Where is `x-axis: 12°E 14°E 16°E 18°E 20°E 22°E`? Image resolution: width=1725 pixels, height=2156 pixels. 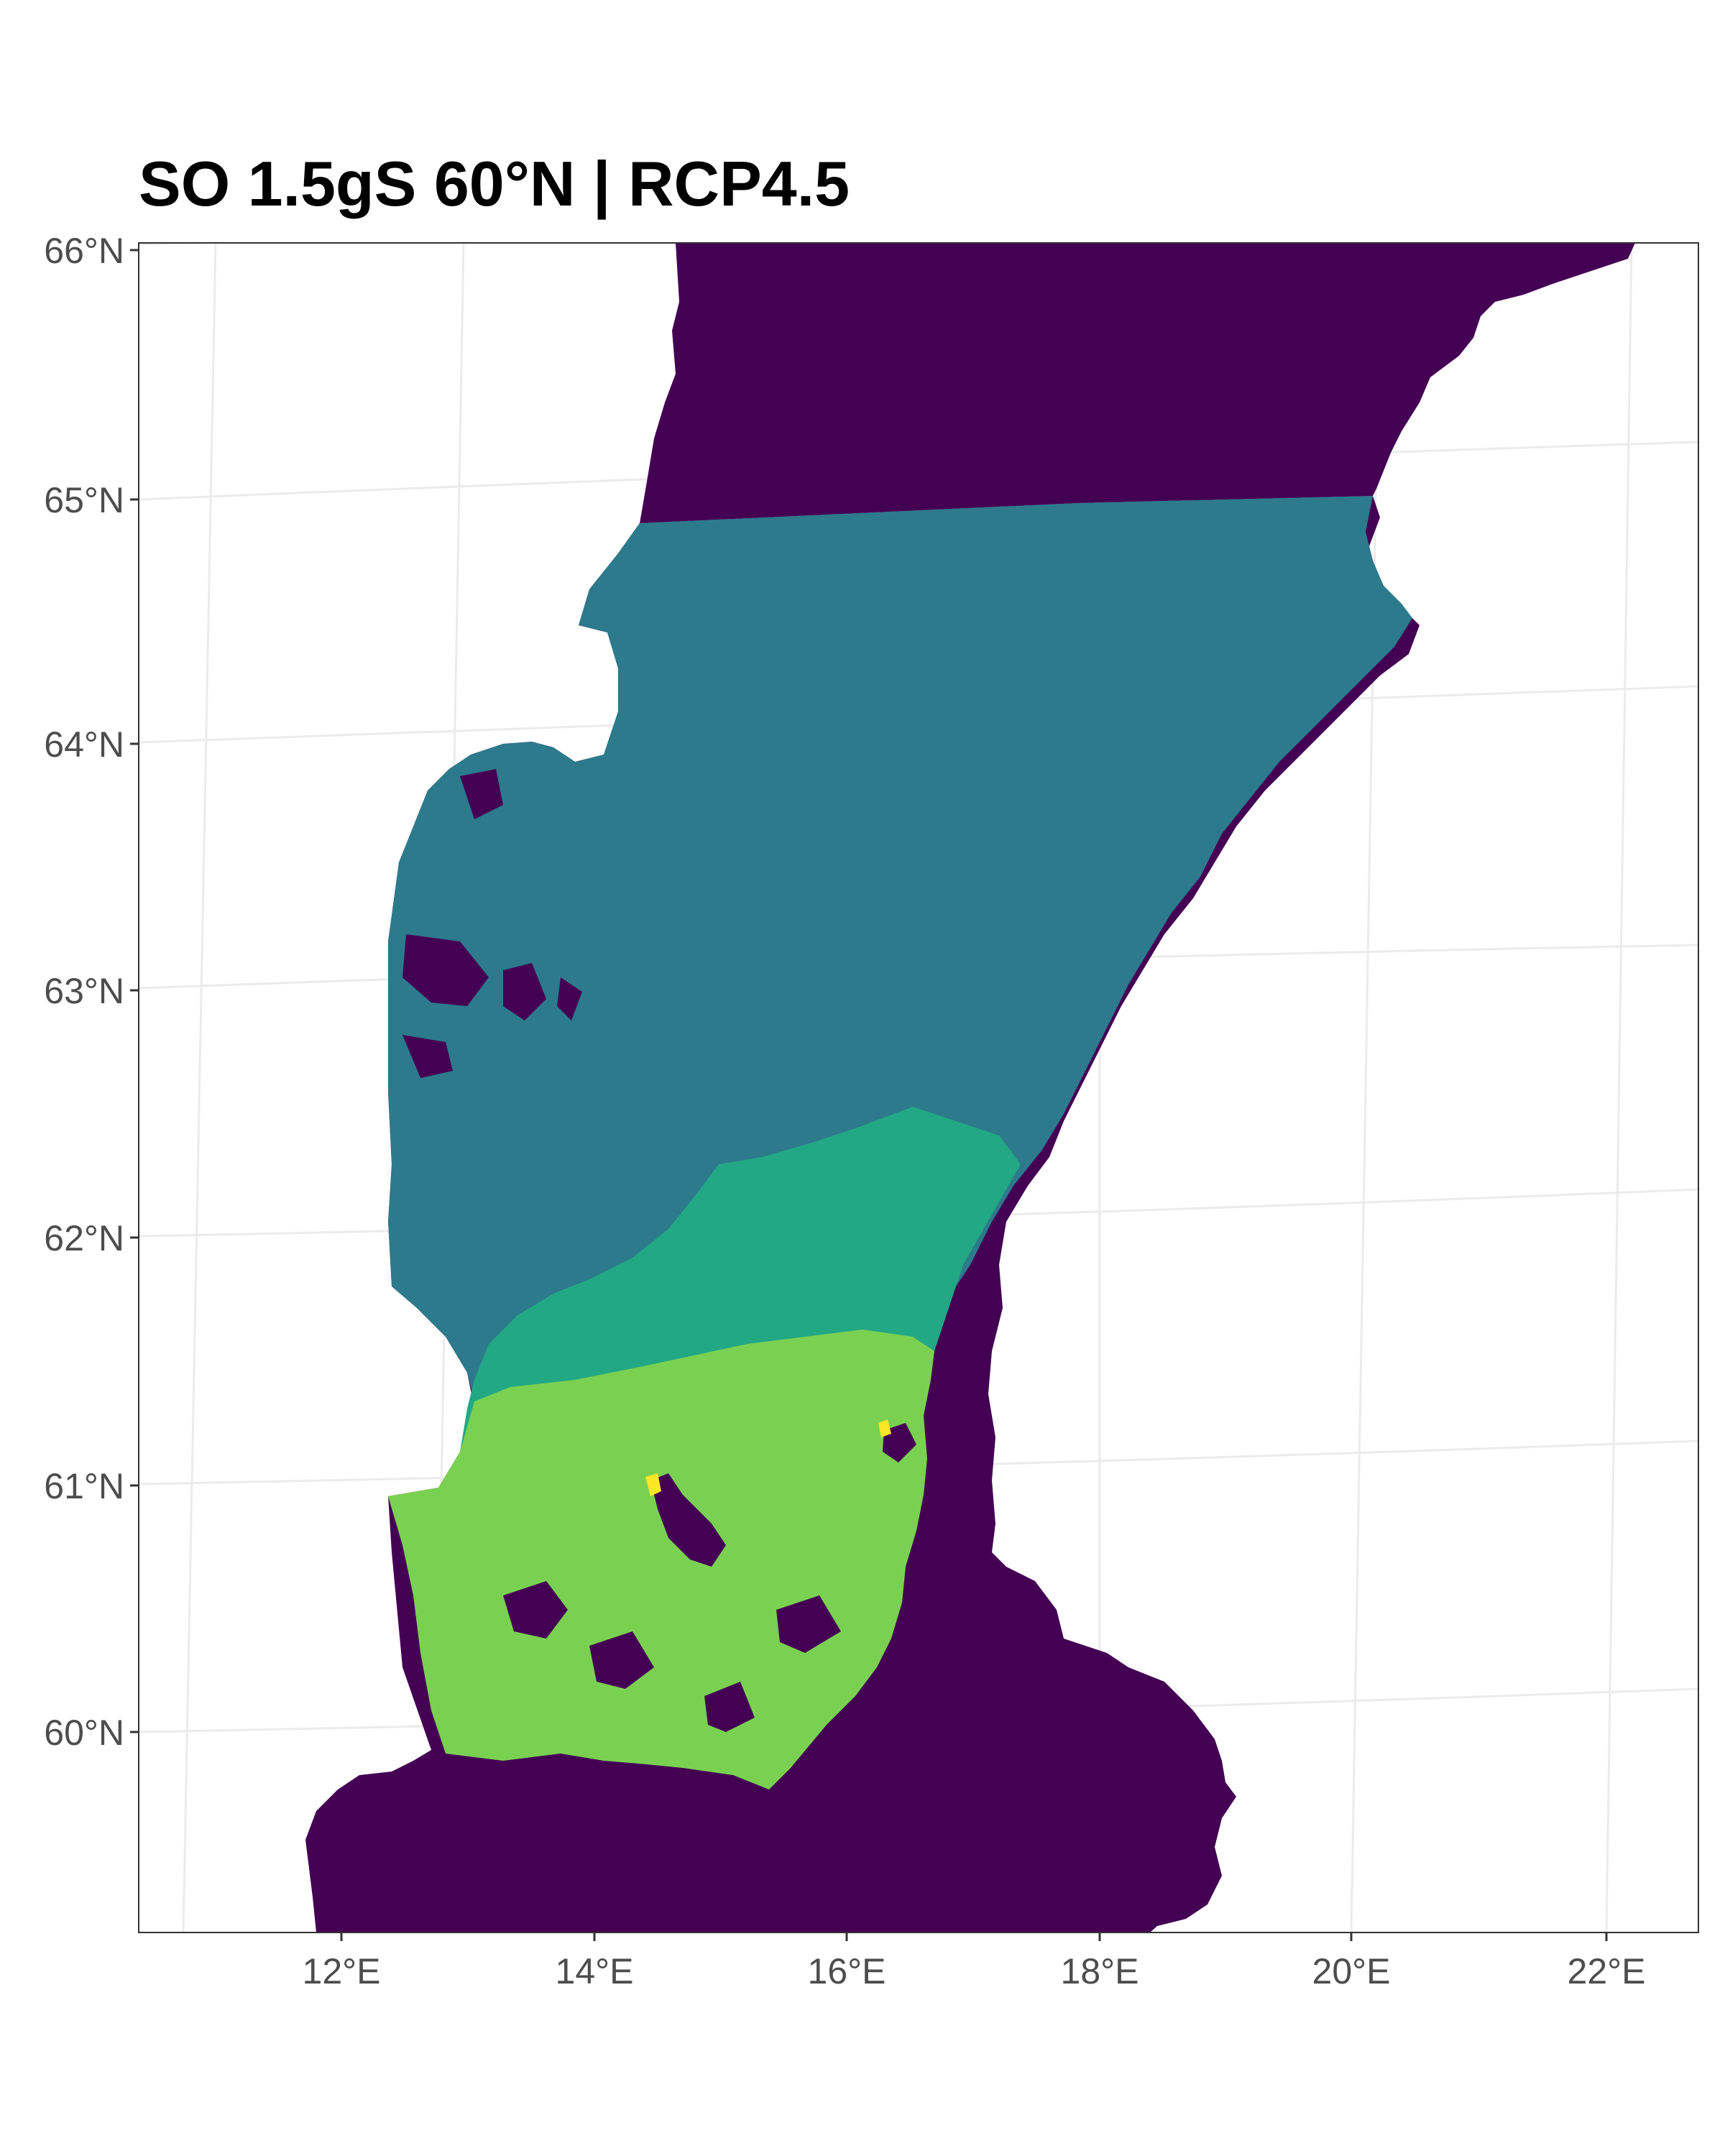 x-axis: 12°E 14°E 16°E 18°E 20°E 22°E is located at coordinates (974, 1961).